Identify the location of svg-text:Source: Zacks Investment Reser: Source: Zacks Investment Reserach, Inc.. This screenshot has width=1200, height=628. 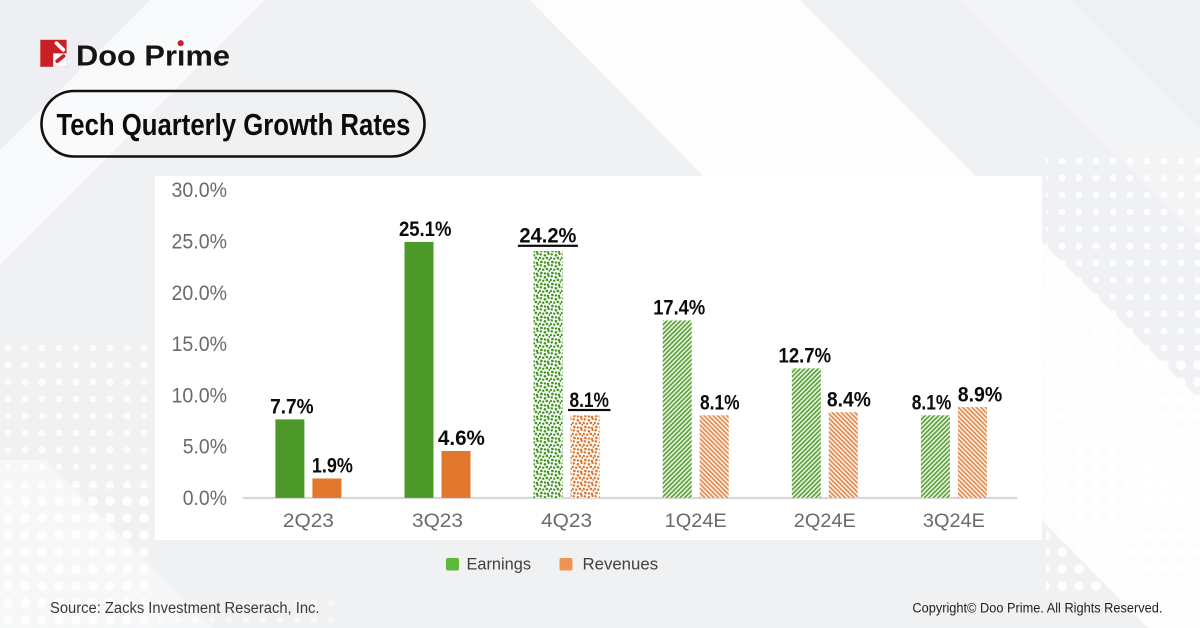
(185, 608).